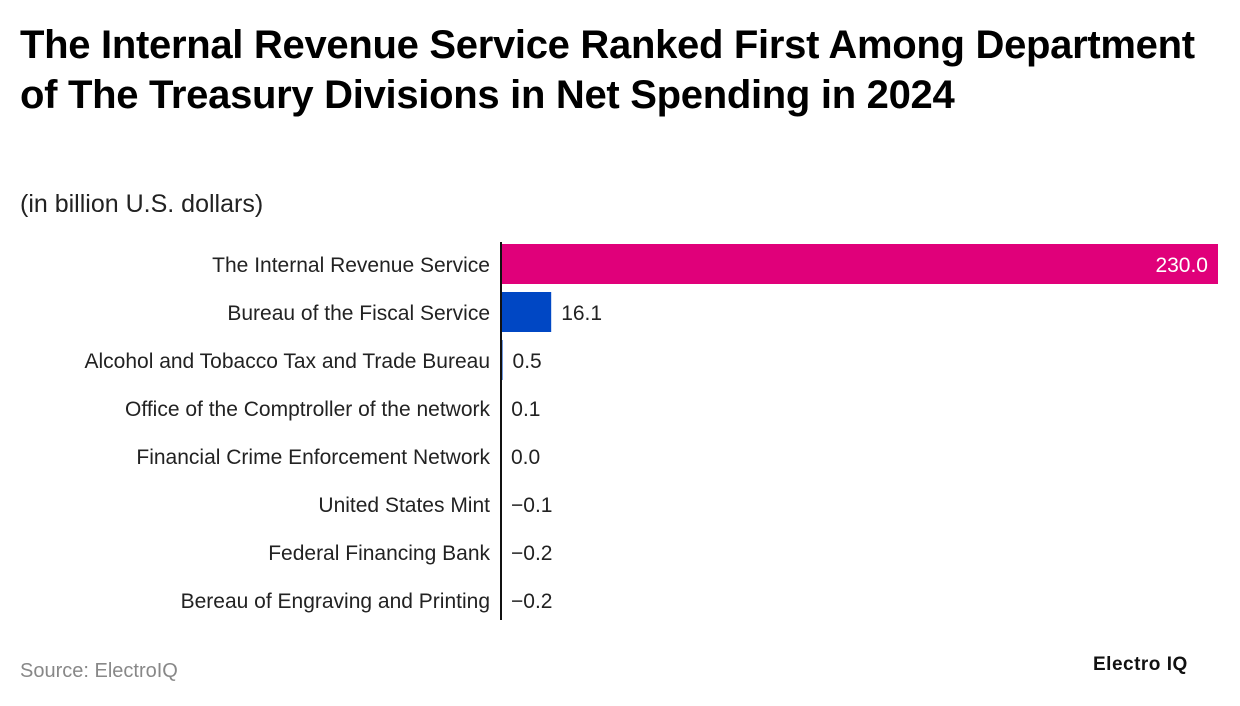  Describe the element at coordinates (581, 313) in the screenshot. I see `value-label: 16.1` at that location.